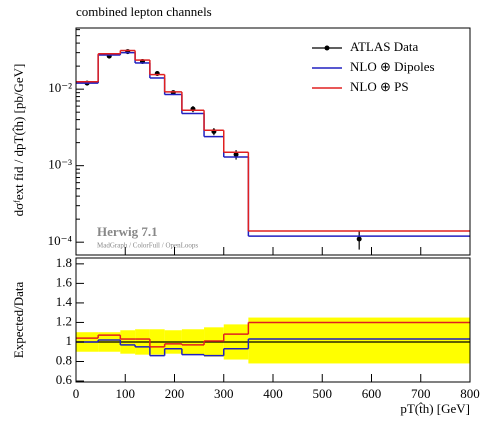 The width and height of the screenshot is (486, 422). I want to click on generator-sublabel: MadGraph / ColorFull / OpenLoops, so click(147, 246).